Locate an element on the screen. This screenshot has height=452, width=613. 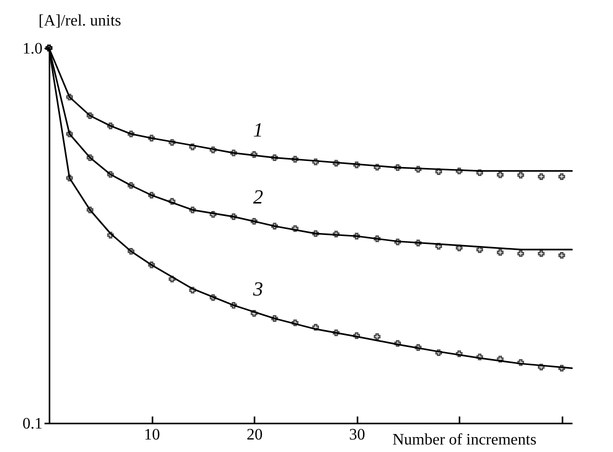
y-tick-label: 1.0 is located at coordinates (32, 49).